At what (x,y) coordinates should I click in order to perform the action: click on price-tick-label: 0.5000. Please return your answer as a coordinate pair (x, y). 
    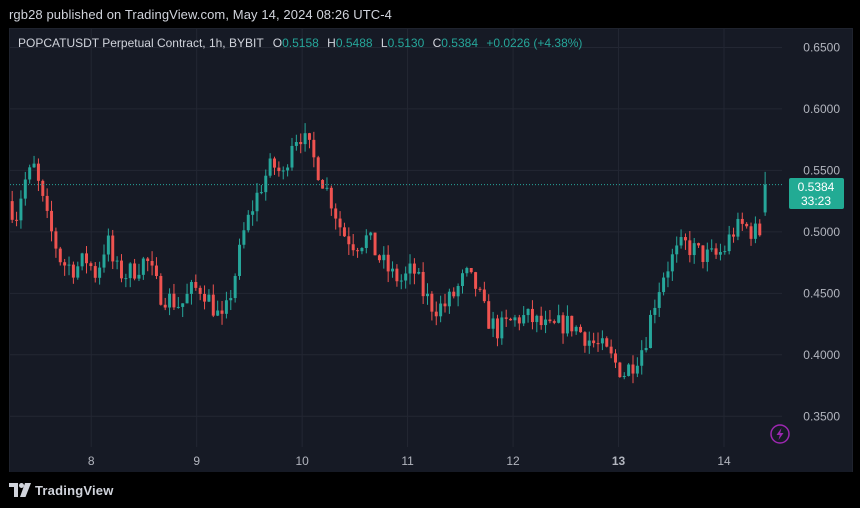
    Looking at the image, I should click on (821, 232).